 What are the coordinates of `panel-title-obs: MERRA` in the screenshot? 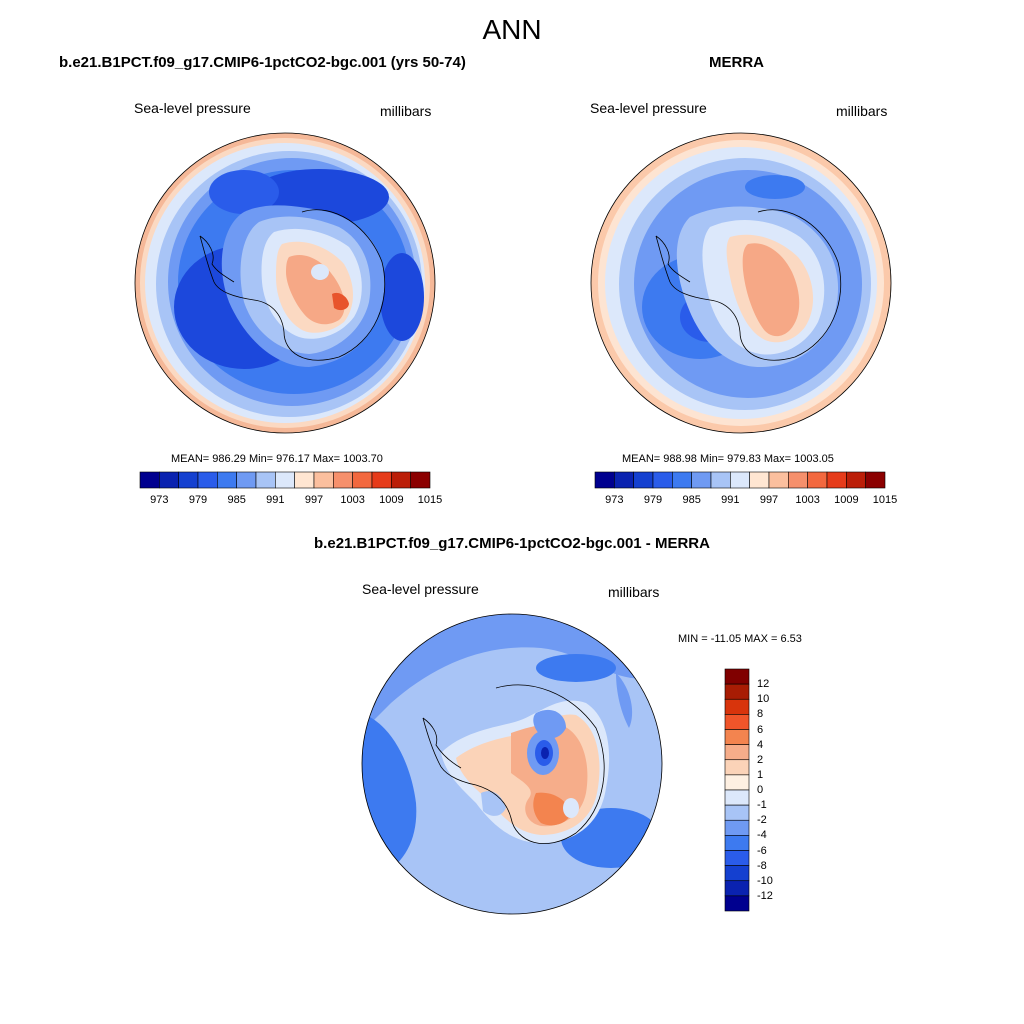 It's located at (736, 62).